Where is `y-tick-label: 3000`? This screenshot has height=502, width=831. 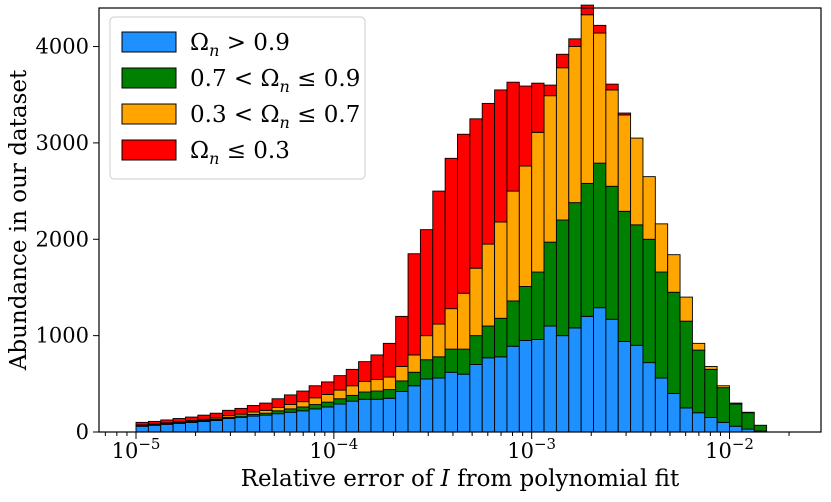 y-tick-label: 3000 is located at coordinates (62, 143).